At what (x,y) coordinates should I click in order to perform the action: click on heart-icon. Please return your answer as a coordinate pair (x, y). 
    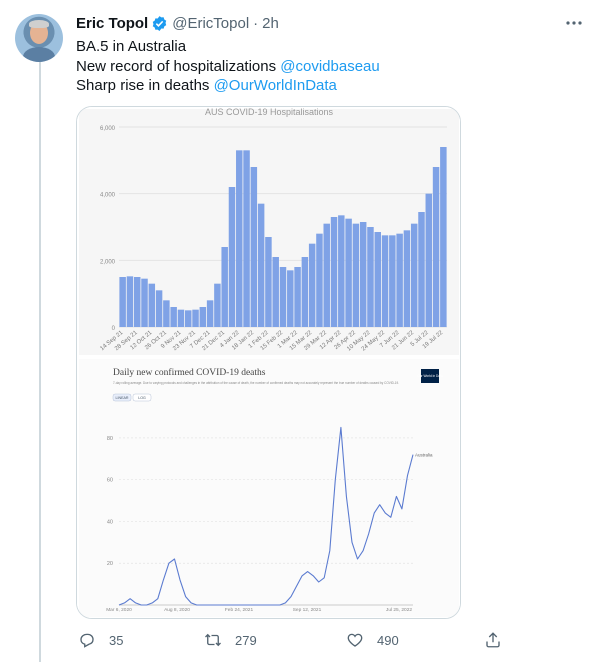
    Looking at the image, I should click on (355, 640).